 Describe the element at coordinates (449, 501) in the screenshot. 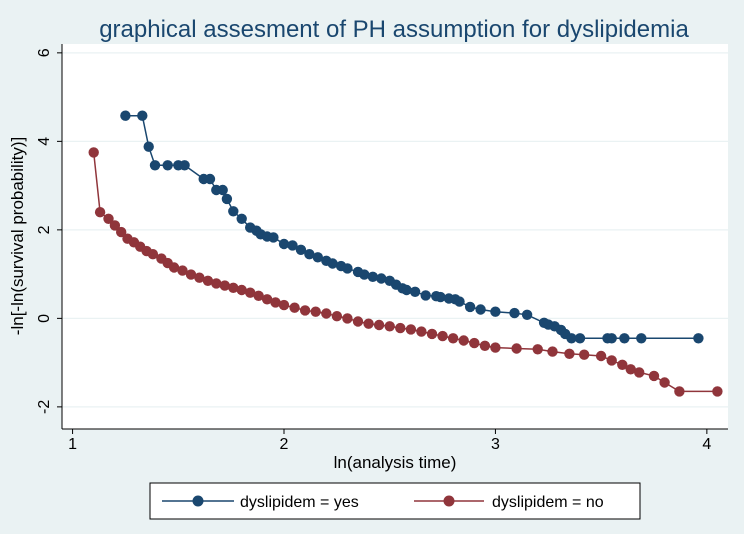

I see `legend-marker-no` at that location.